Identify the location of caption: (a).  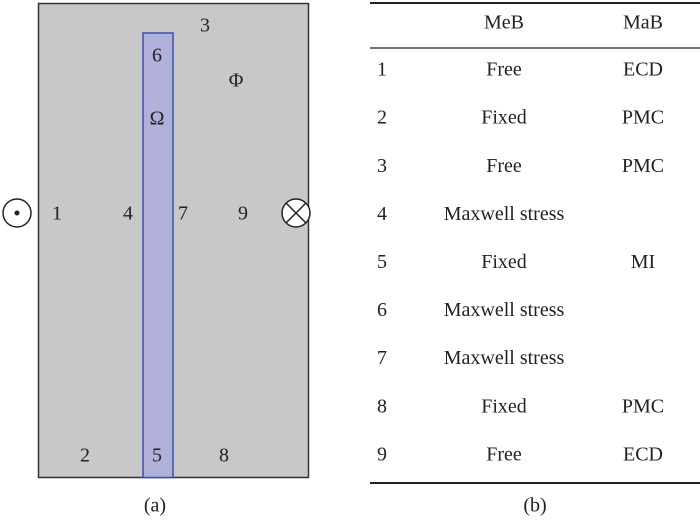
(155, 506).